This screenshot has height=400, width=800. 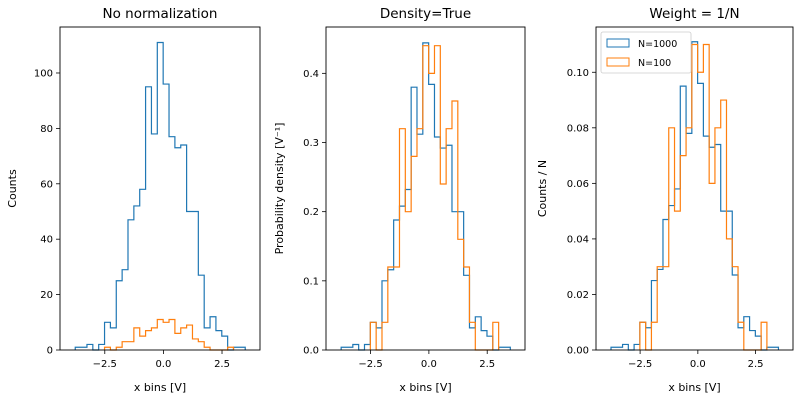 I want to click on y-axis-label: Probability density [V⁻¹], so click(x=279, y=189).